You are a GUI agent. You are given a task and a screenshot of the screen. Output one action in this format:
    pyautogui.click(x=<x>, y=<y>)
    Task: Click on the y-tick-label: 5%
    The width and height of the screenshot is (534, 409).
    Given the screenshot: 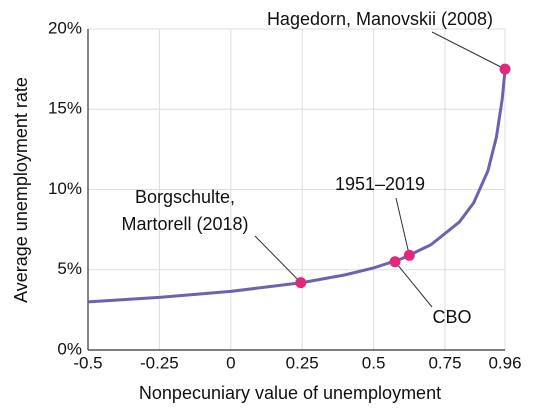 What is the action you would take?
    pyautogui.click(x=69, y=268)
    